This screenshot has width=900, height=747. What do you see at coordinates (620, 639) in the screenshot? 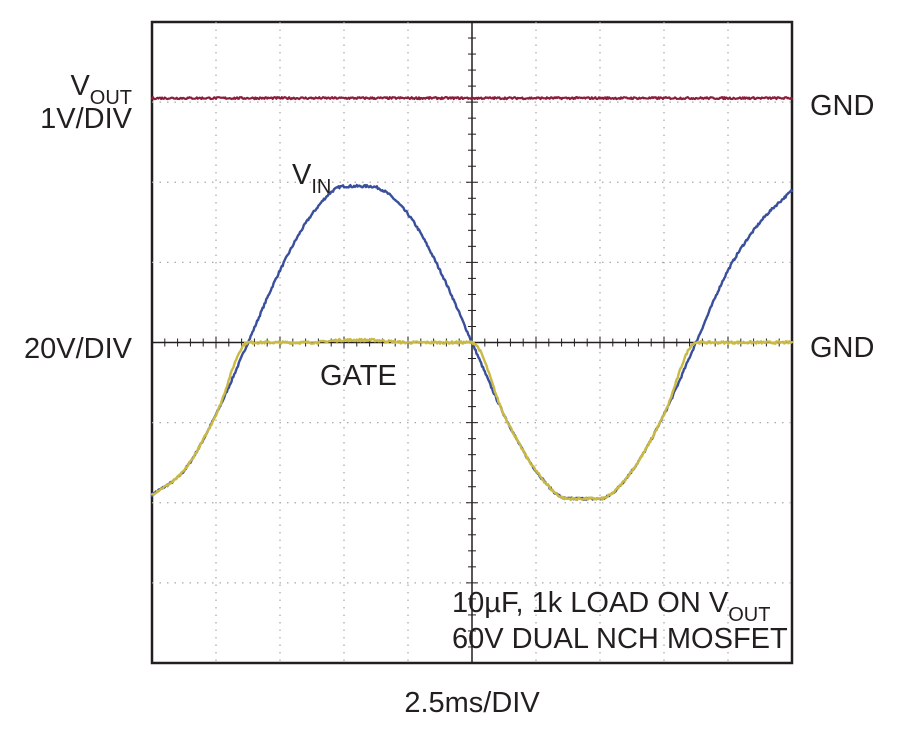
I see `annotation-line-2: 60V DUAL NCH MOSFET` at bounding box center [620, 639].